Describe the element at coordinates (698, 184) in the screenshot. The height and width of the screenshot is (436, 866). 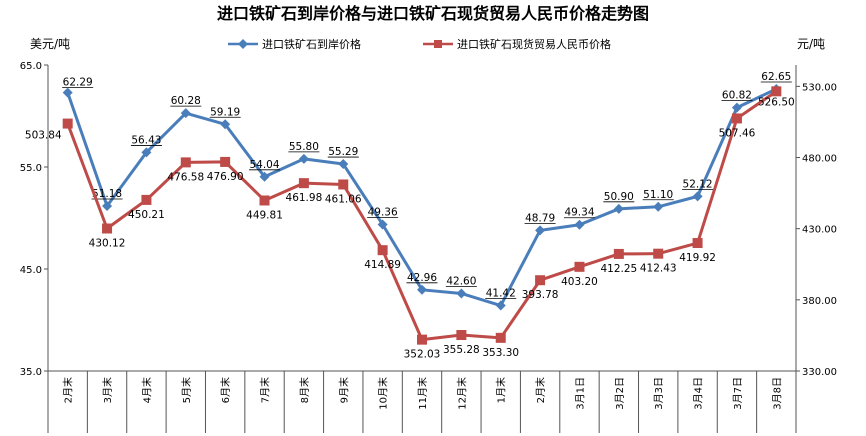
I see `data-label: 52.12` at that location.